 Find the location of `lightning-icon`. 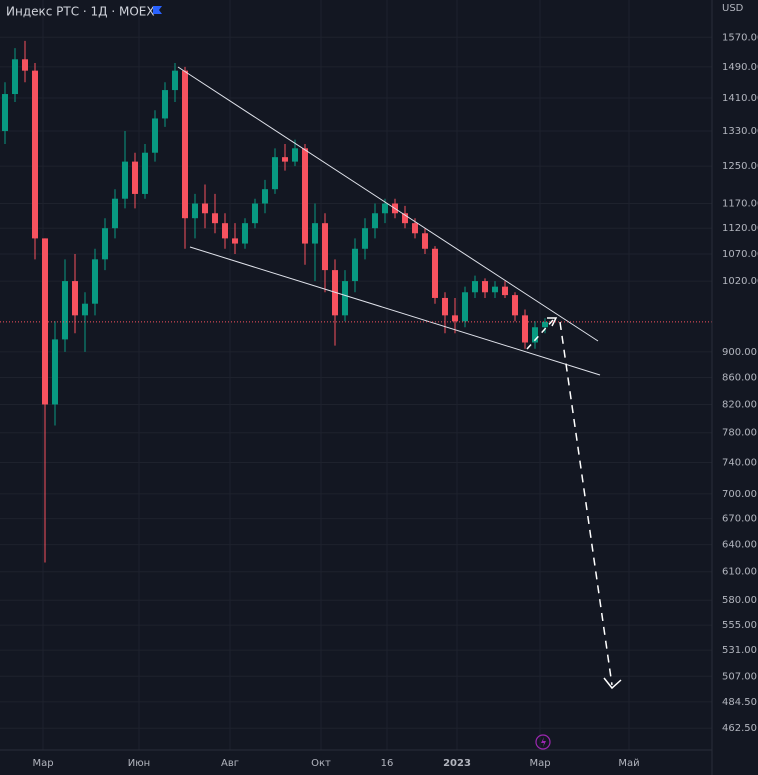

lightning-icon is located at coordinates (543, 742).